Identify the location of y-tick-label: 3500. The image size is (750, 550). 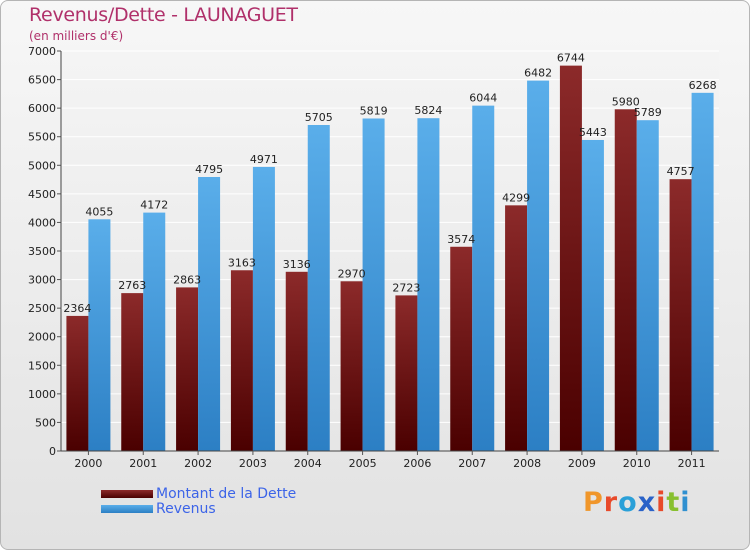
(42, 251).